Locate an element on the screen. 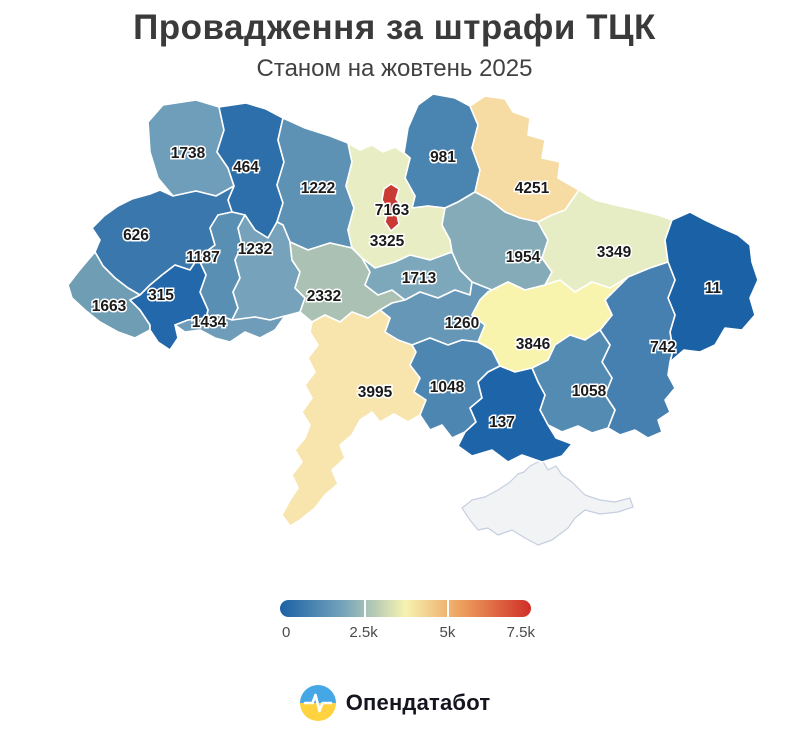  region-value-label-kyiv-city: 7163 is located at coordinates (392, 210).